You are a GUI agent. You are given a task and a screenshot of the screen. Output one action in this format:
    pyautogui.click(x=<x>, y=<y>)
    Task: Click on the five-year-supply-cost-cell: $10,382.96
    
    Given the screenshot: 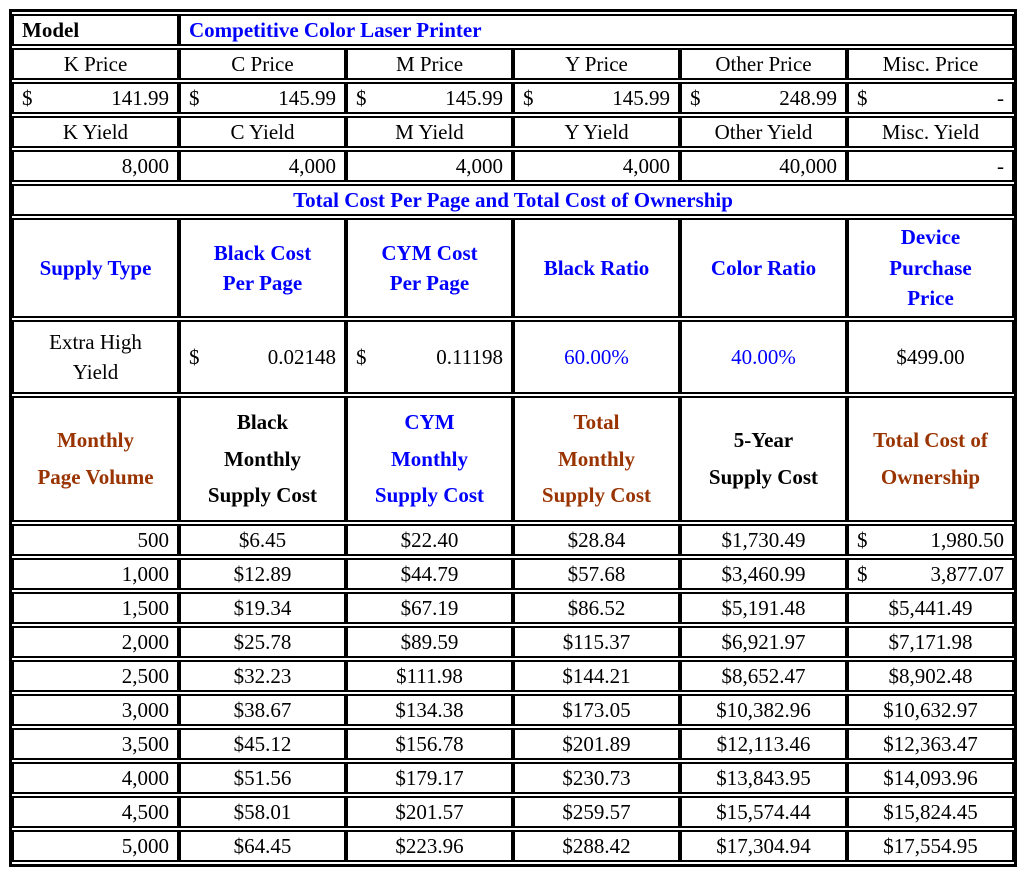 What is the action you would take?
    pyautogui.click(x=763, y=710)
    